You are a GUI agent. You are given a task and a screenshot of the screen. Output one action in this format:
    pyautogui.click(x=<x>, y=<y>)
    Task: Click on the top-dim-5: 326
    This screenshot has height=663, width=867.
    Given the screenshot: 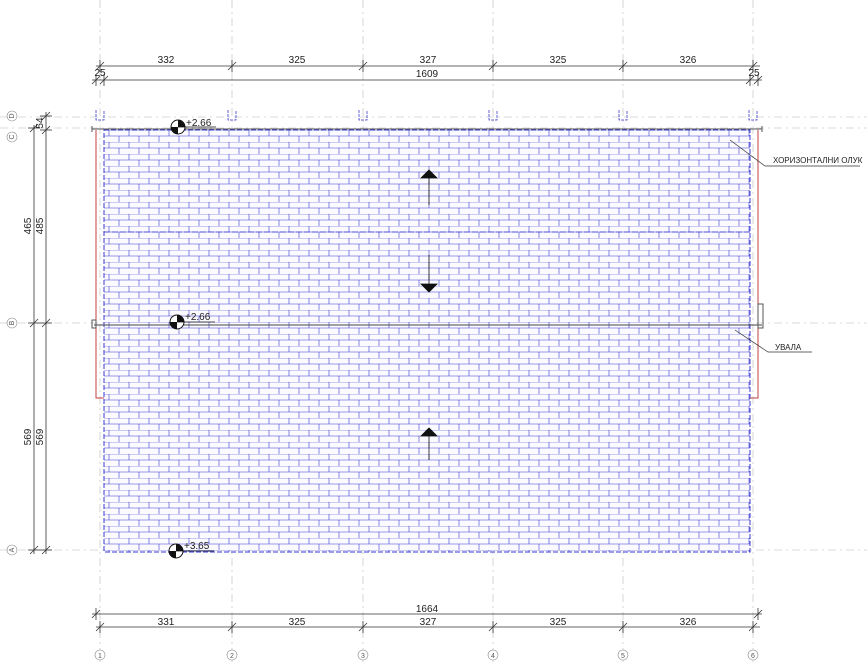 What is the action you would take?
    pyautogui.click(x=688, y=60)
    